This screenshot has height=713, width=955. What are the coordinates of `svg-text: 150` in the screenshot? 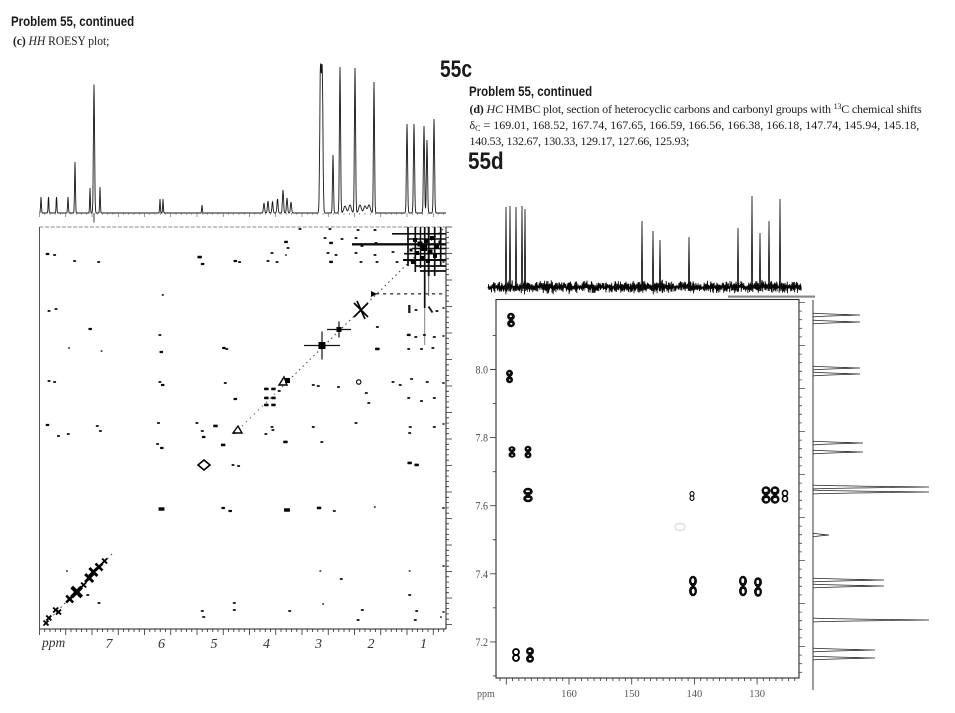 It's located at (632, 694).